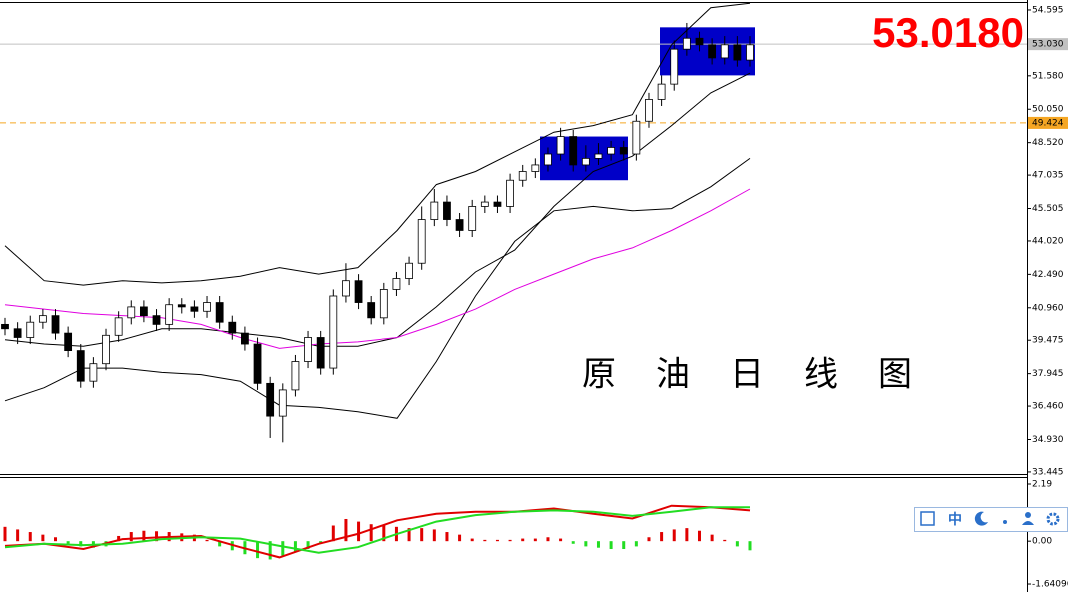 The height and width of the screenshot is (592, 1068). Describe the element at coordinates (1048, 209) in the screenshot. I see `y-tick-label: 45.505` at that location.